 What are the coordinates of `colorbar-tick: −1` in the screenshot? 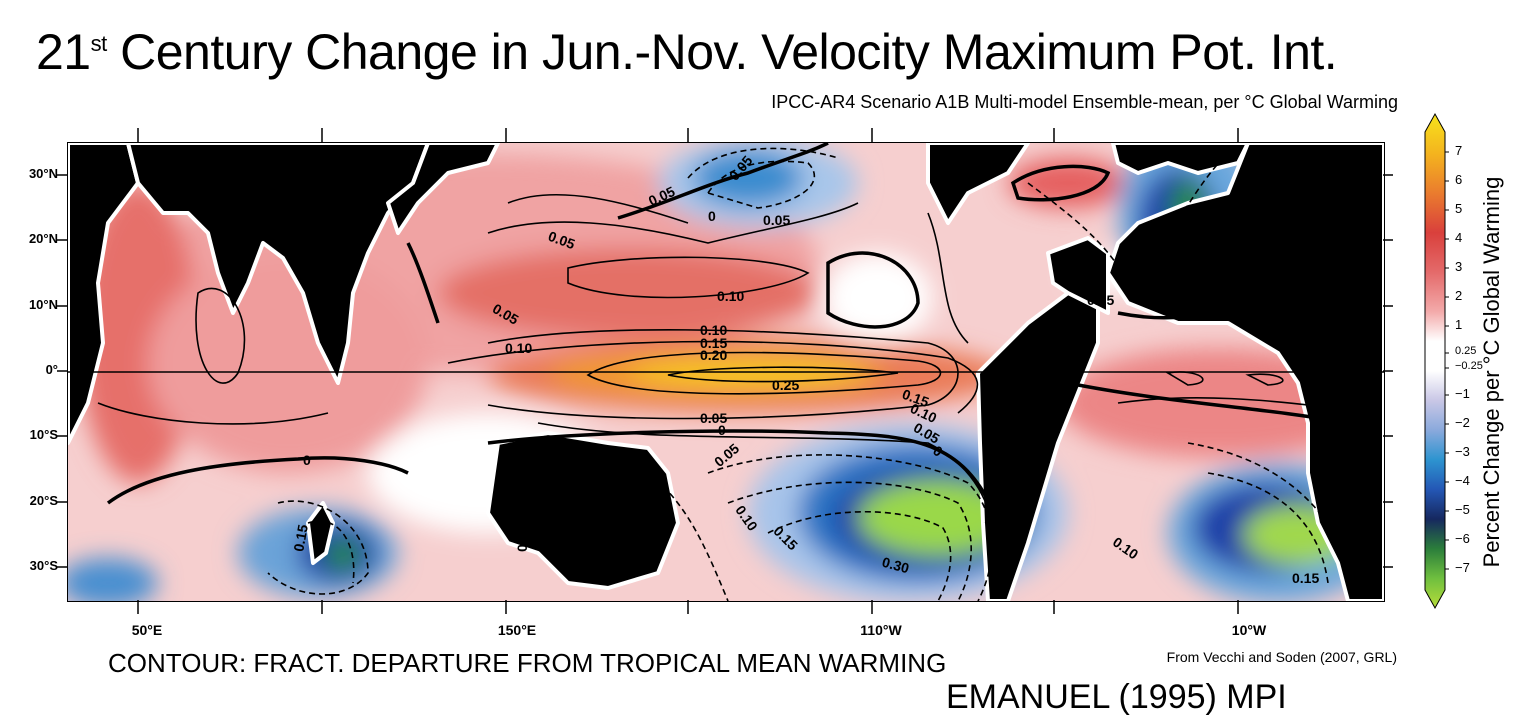 It's located at (1462, 393).